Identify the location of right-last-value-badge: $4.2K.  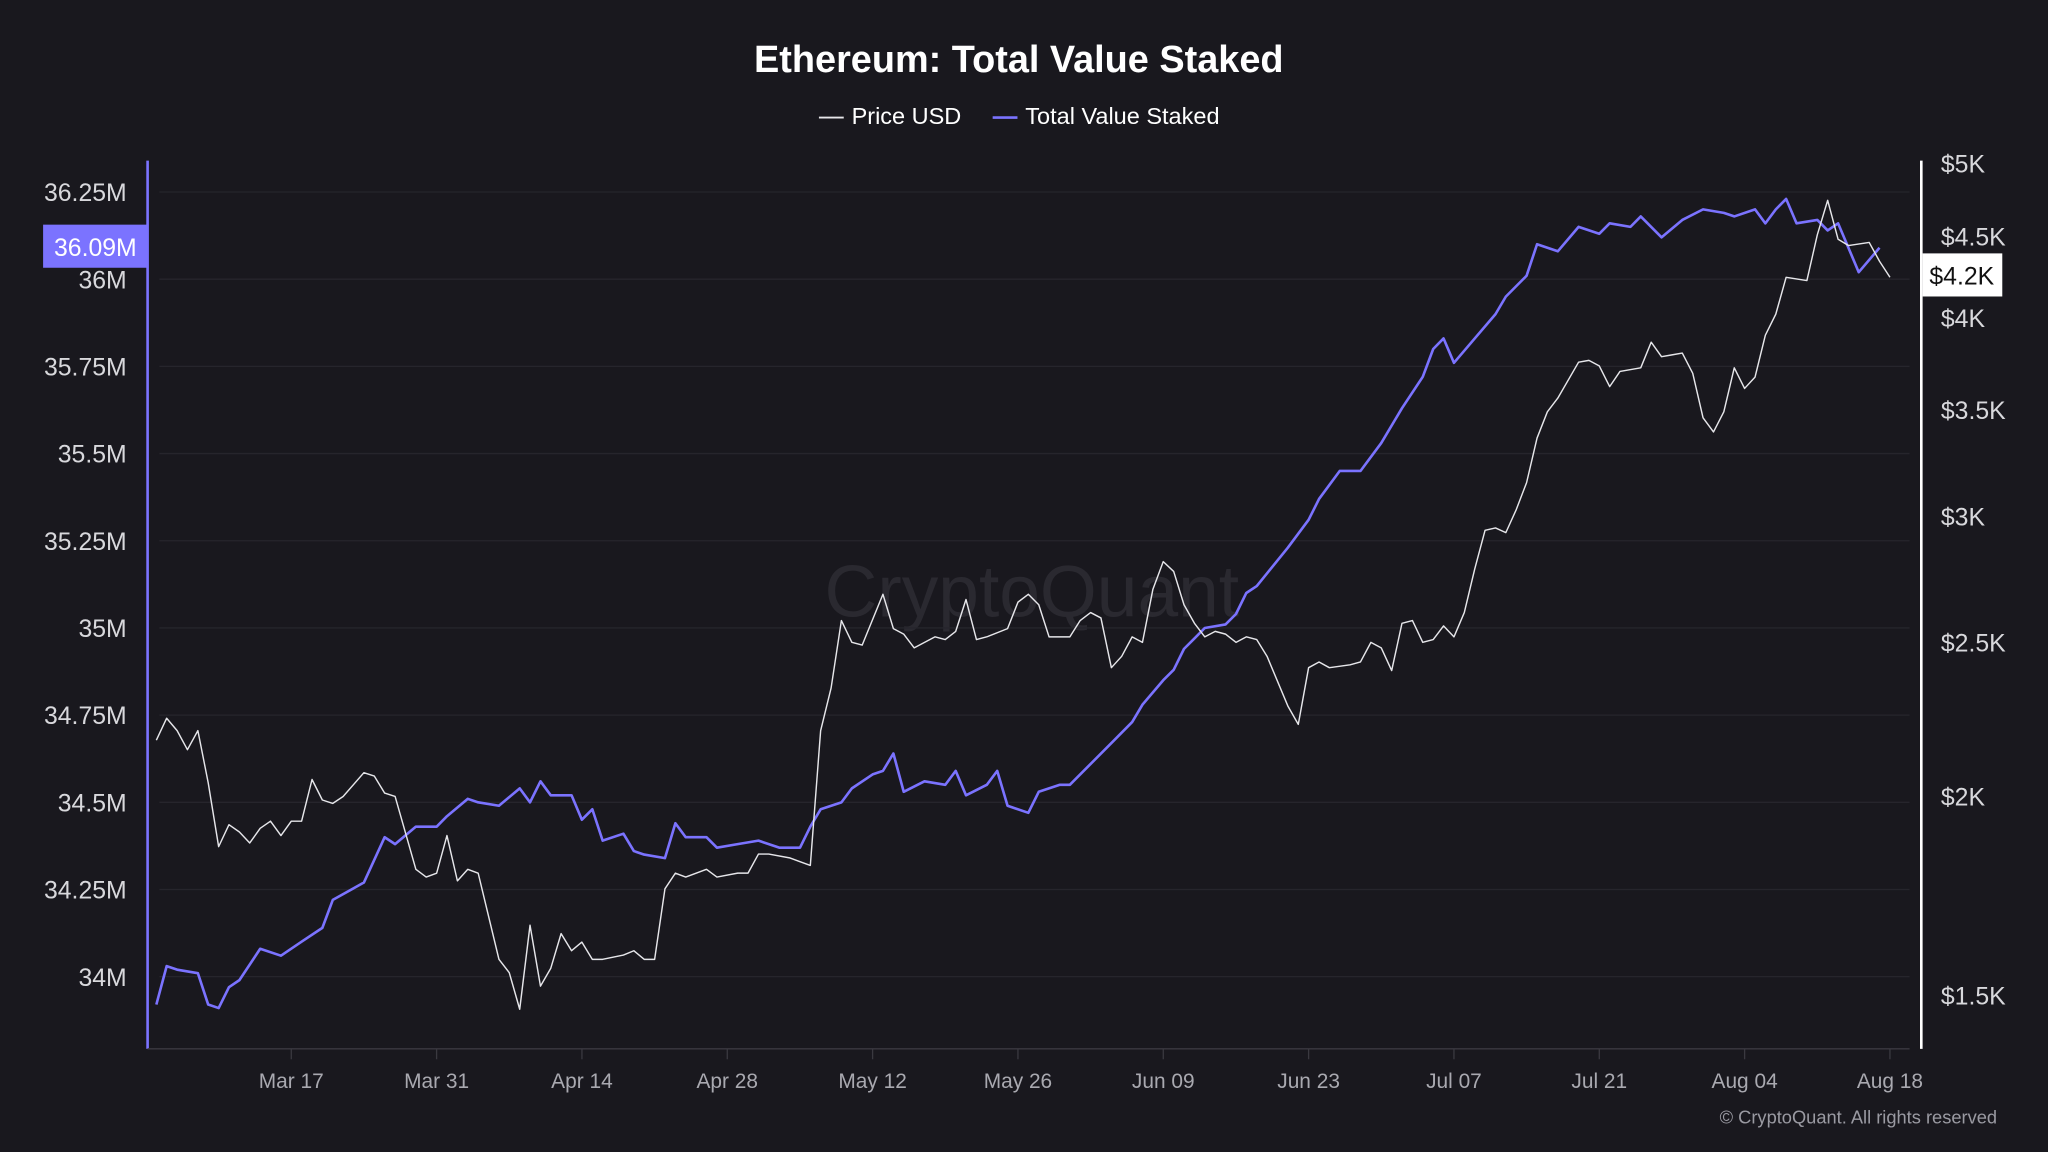
(1962, 275).